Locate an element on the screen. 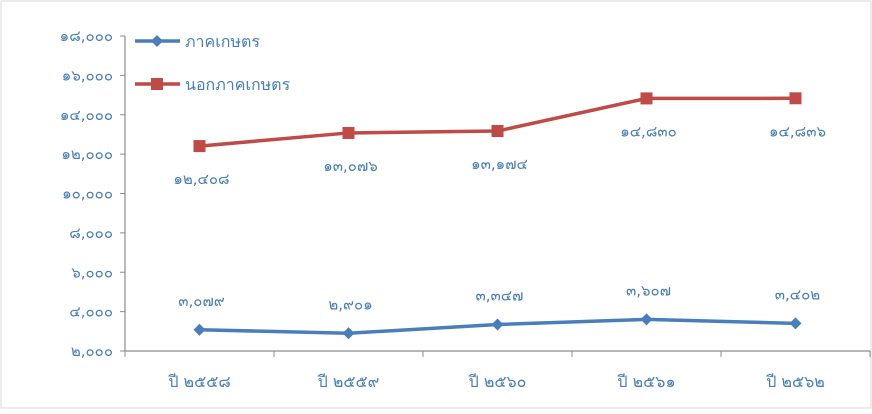 Image resolution: width=872 pixels, height=414 pixels. data-label: ๑๓,๐๗๖ is located at coordinates (350, 166).